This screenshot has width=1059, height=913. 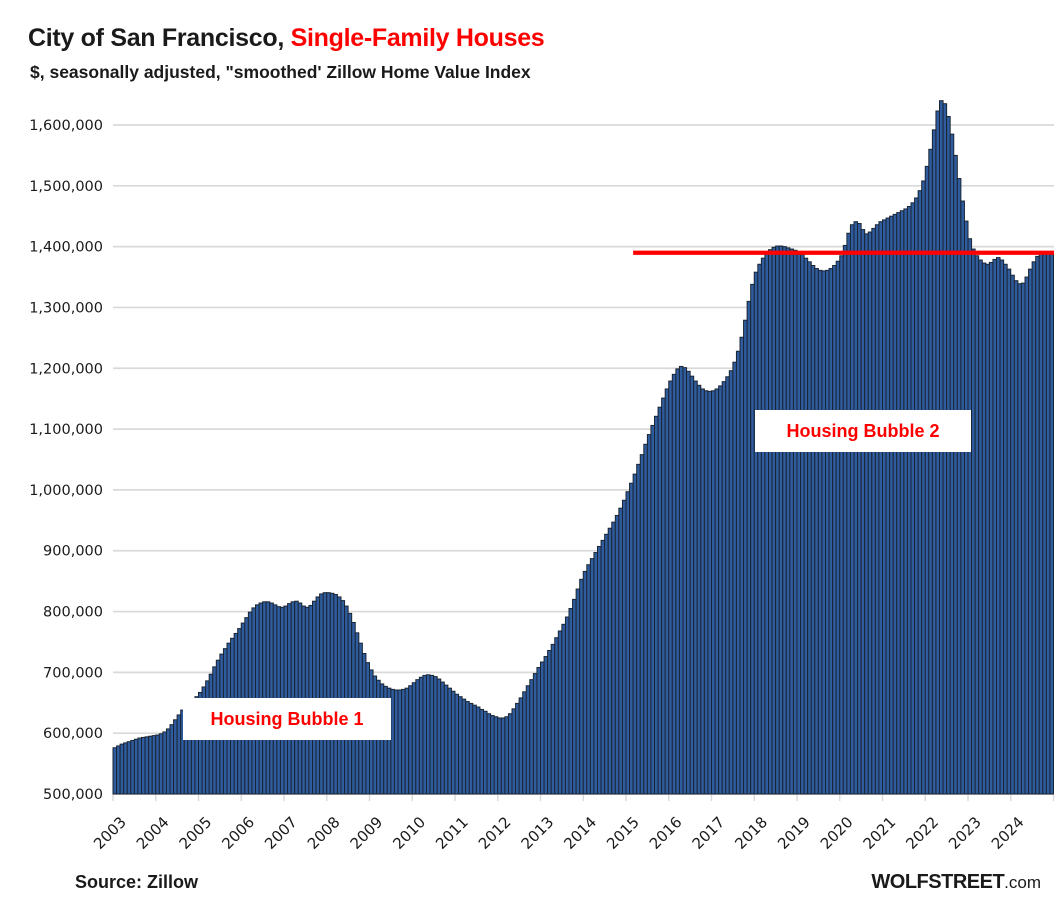 I want to click on y-axis-label: 1,500,000, so click(x=66, y=187).